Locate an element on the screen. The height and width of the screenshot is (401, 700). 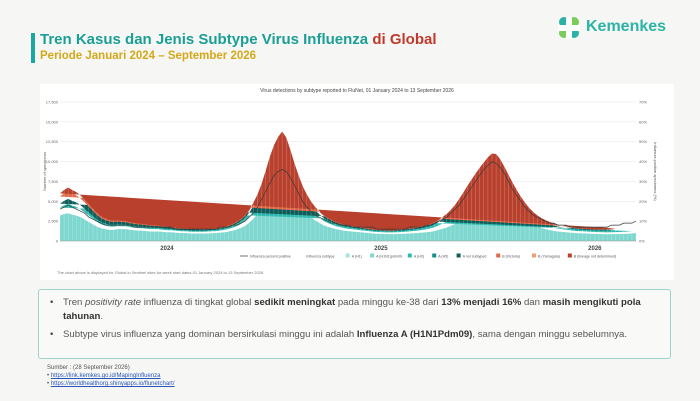
chart-percent-line is located at coordinates (348, 195).